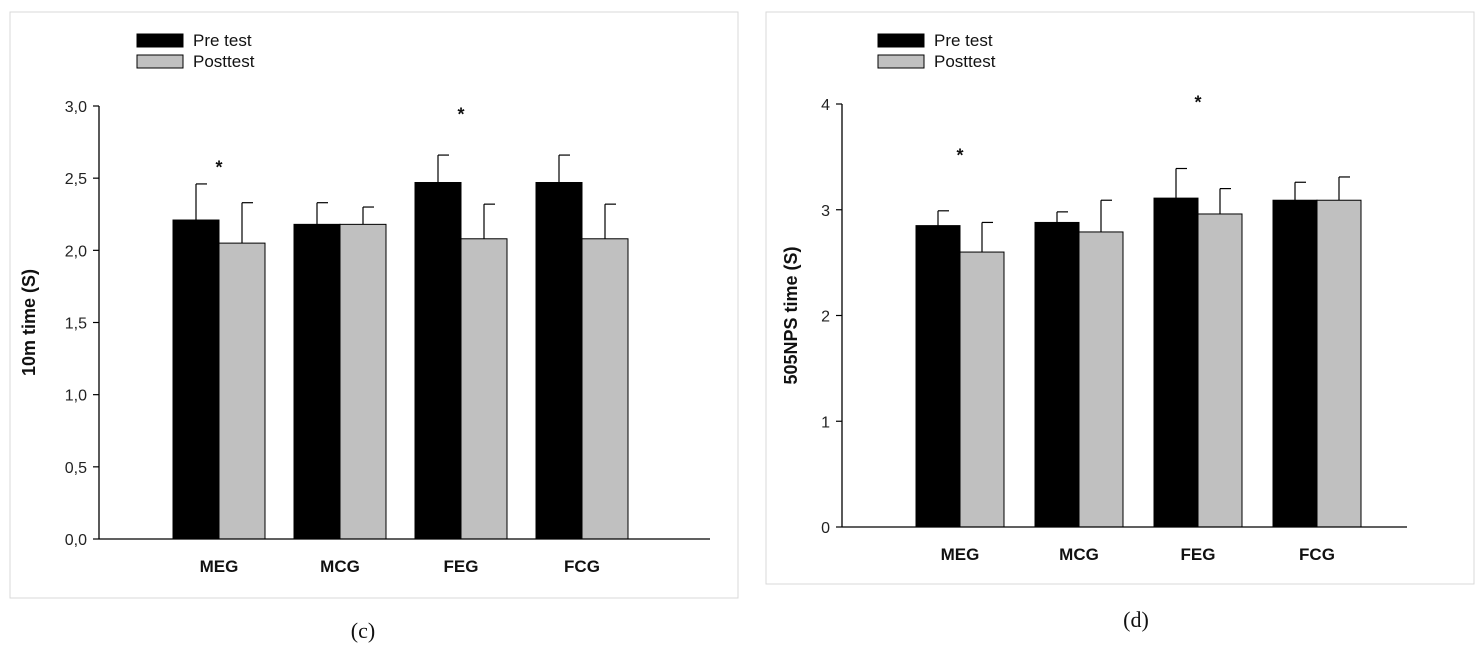 The width and height of the screenshot is (1483, 656). Describe the element at coordinates (76, 468) in the screenshot. I see `y-tick-label: 0,5` at that location.